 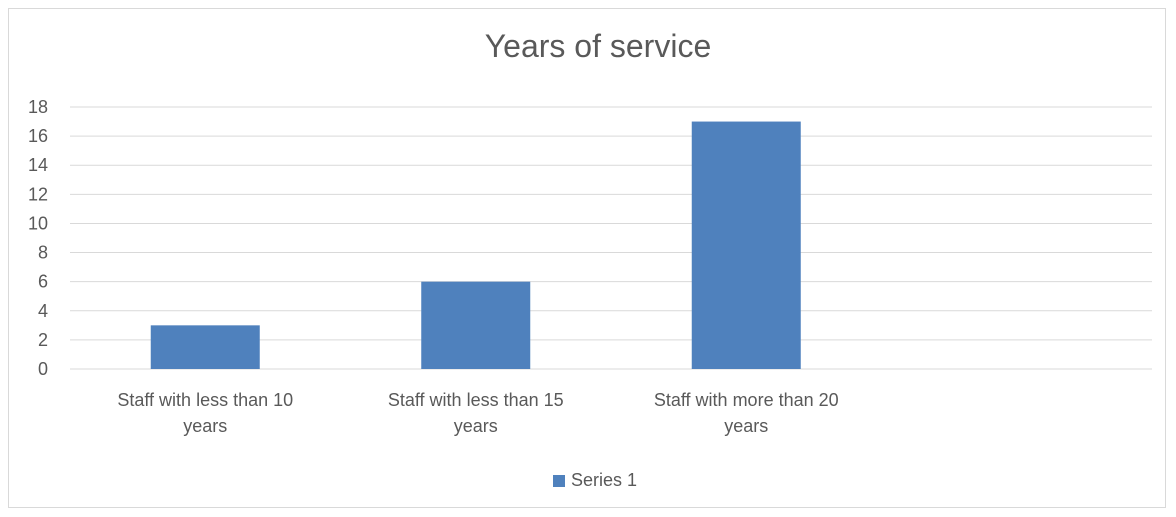 I want to click on legend-label: Series 1, so click(x=604, y=480).